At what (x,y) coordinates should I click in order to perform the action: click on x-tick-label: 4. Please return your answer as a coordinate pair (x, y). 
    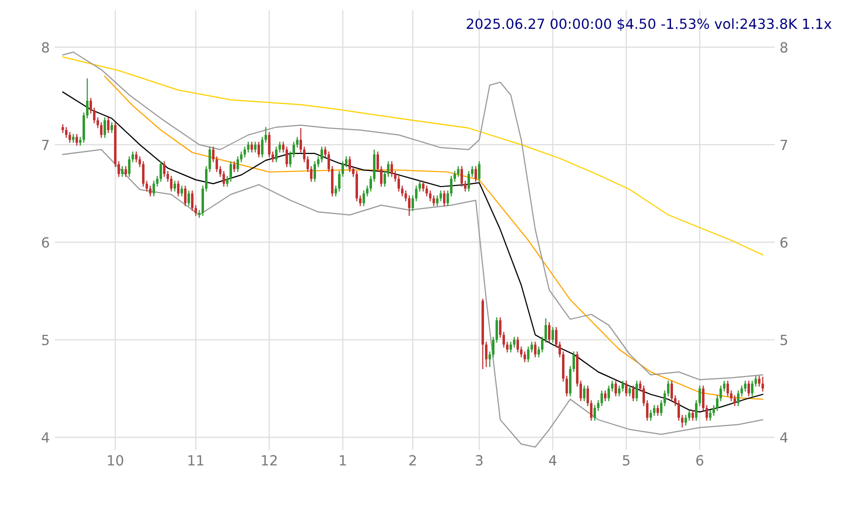
    Looking at the image, I should click on (552, 460).